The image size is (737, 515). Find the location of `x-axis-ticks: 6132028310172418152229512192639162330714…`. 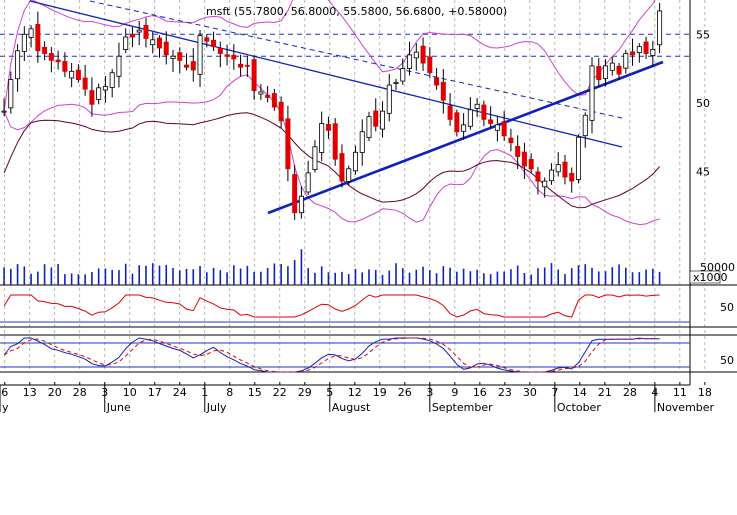

x-axis-ticks: 6132028310172418152229512192639162330714… is located at coordinates (357, 398).